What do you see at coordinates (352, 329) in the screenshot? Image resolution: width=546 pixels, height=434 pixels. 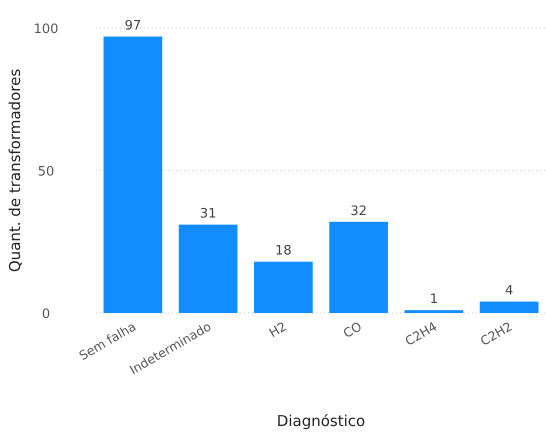 I see `x-tick-label: CO` at bounding box center [352, 329].